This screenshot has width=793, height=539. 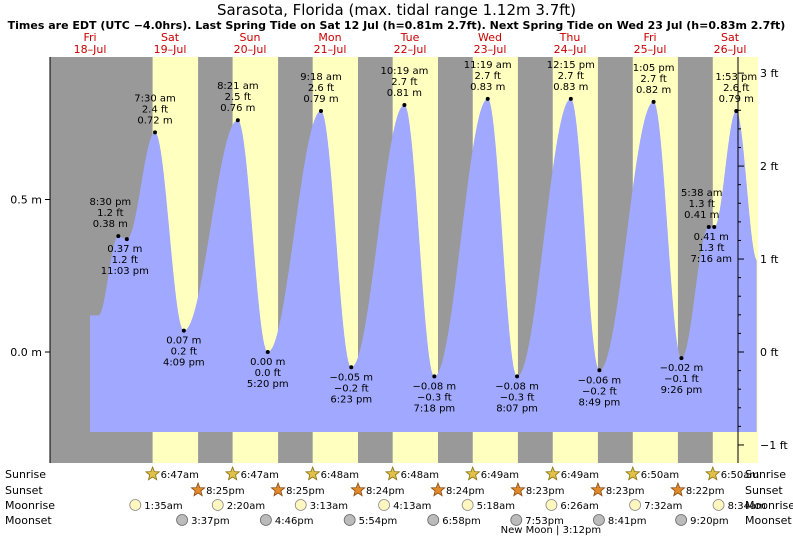 What do you see at coordinates (110, 224) in the screenshot?
I see `high-tide-label: 0.38 m` at bounding box center [110, 224].